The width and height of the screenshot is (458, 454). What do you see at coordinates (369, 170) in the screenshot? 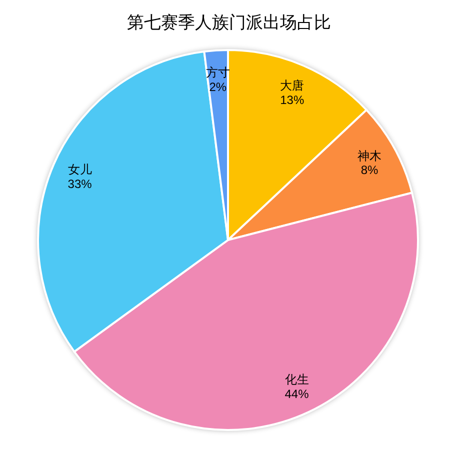
I see `data-label: 8%` at bounding box center [369, 170].